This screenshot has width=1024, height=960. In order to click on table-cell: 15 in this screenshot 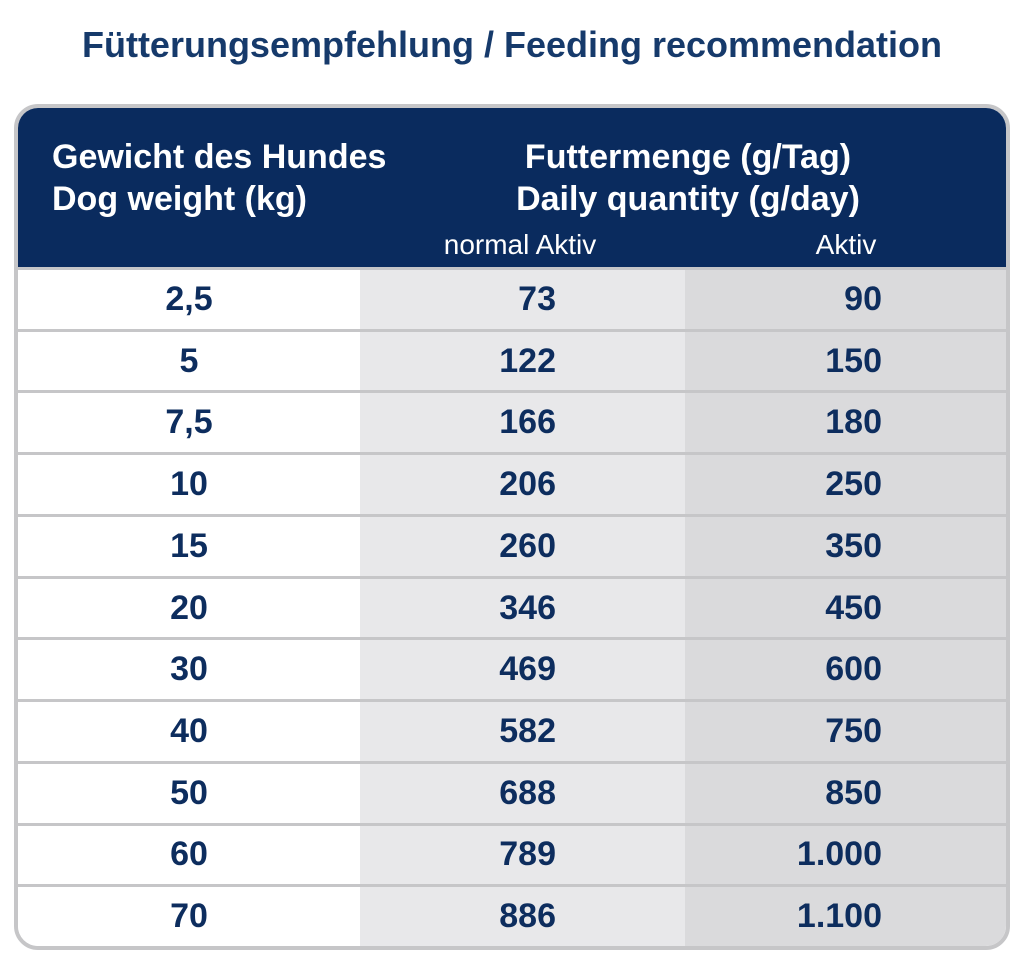, I will do `click(189, 546)`.